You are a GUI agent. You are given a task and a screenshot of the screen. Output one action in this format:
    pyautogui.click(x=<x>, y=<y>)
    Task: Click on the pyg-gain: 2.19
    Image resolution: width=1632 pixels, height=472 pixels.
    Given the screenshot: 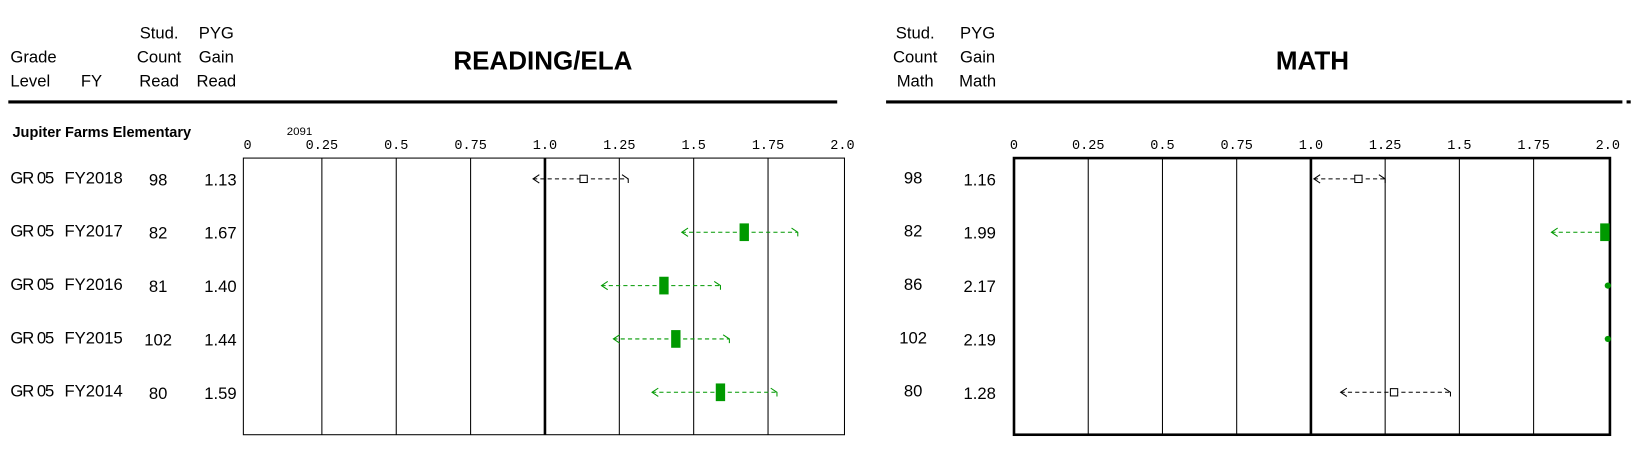 What is the action you would take?
    pyautogui.click(x=980, y=339)
    